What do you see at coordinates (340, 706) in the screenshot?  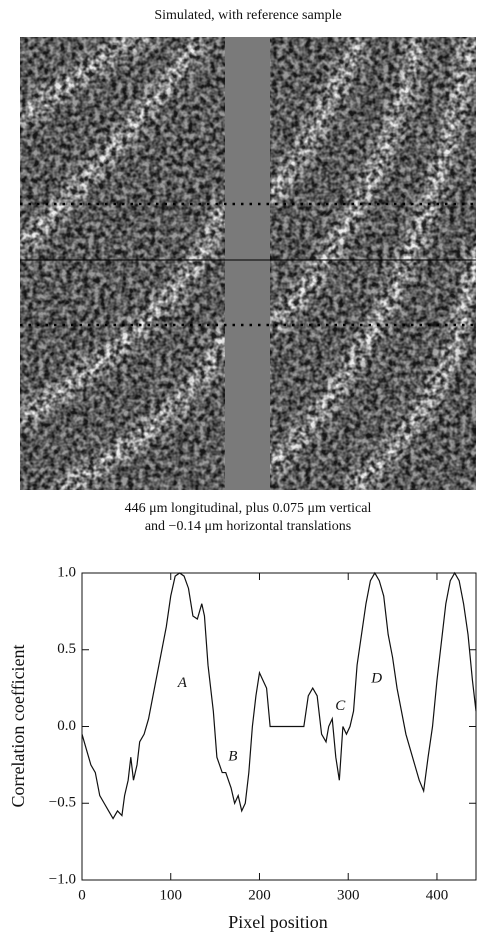 I see `annotation: C` at bounding box center [340, 706].